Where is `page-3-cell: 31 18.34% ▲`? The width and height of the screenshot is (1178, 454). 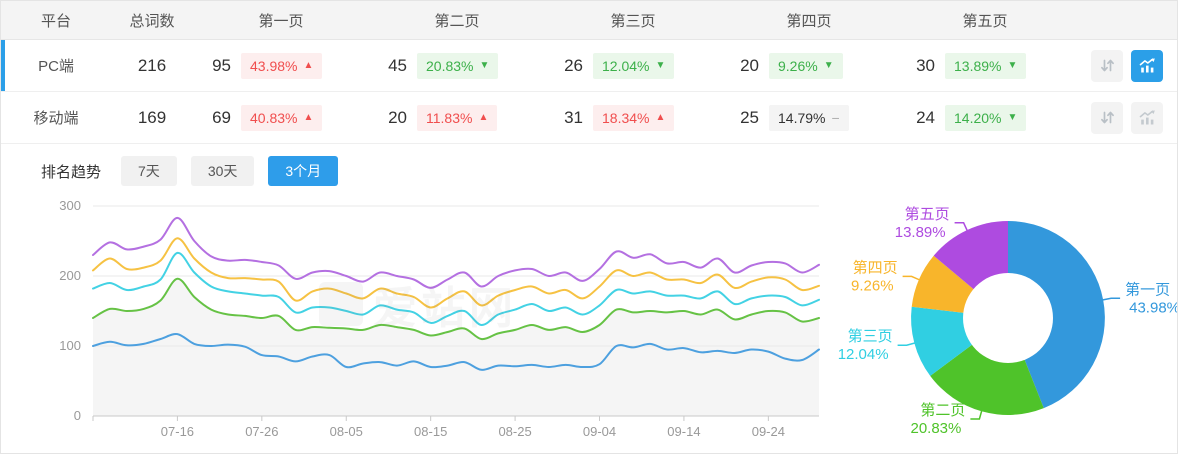
page-3-cell: 31 18.34% ▲ is located at coordinates (633, 117).